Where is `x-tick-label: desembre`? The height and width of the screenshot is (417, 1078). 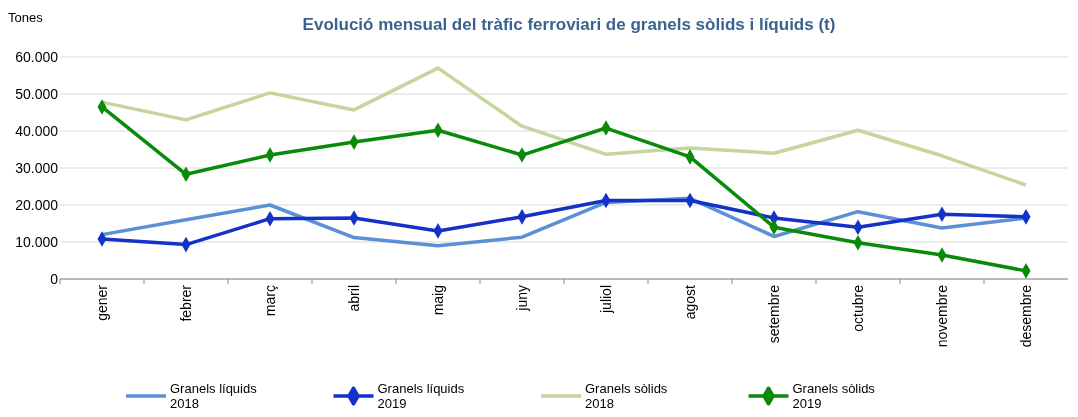
x-tick-label: desembre is located at coordinates (1026, 316).